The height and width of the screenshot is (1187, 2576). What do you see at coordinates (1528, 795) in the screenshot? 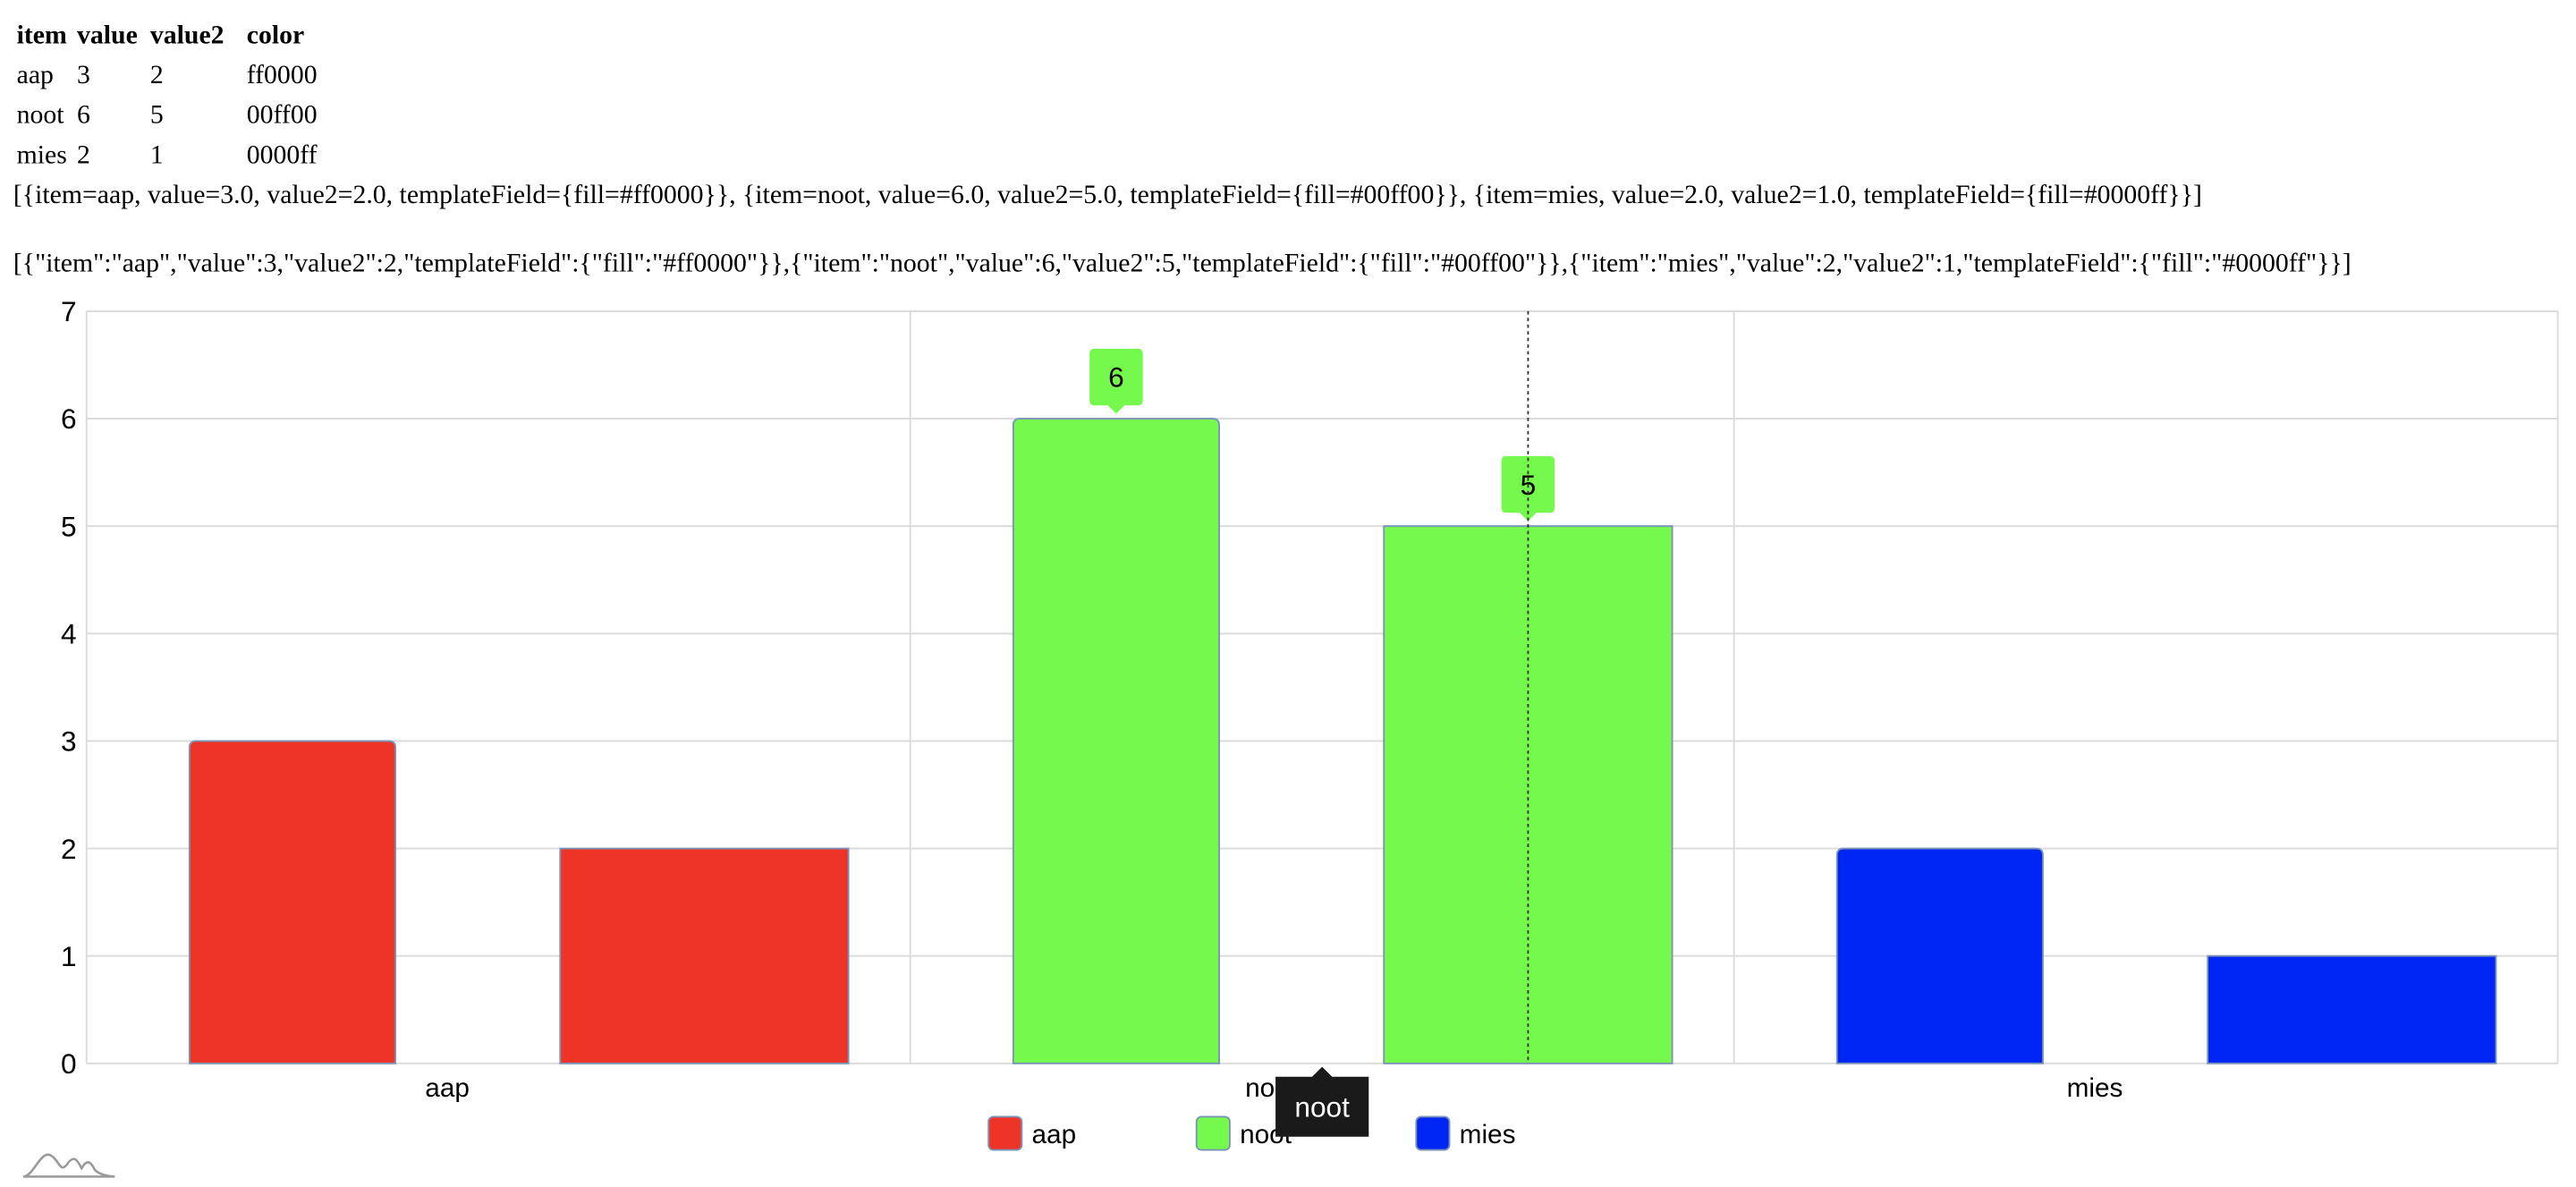
I see `bar-noot-value2` at bounding box center [1528, 795].